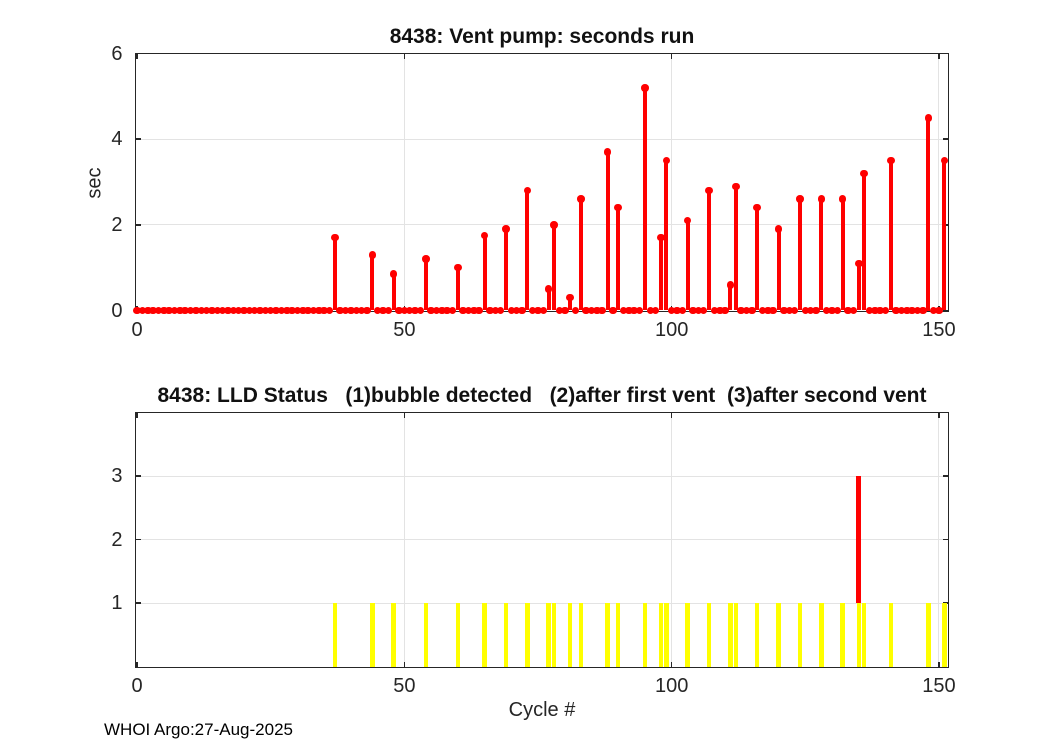 This screenshot has width=1050, height=750. Describe the element at coordinates (137, 664) in the screenshot. I see `tick-x-bottom` at that location.